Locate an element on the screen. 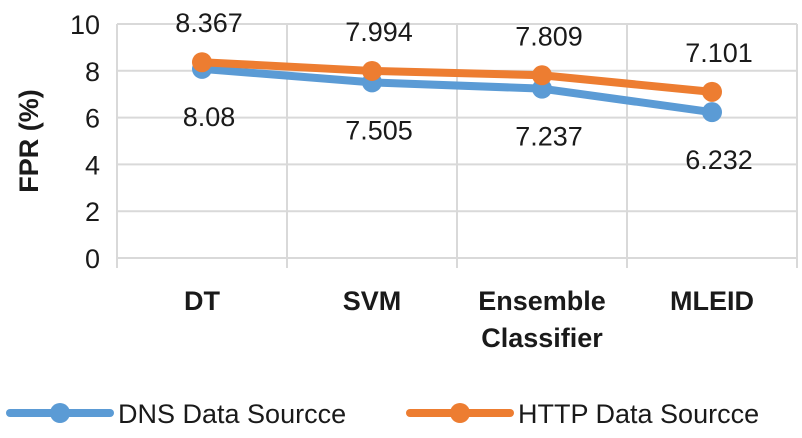  y-tick-label: 10 is located at coordinates (85, 25).